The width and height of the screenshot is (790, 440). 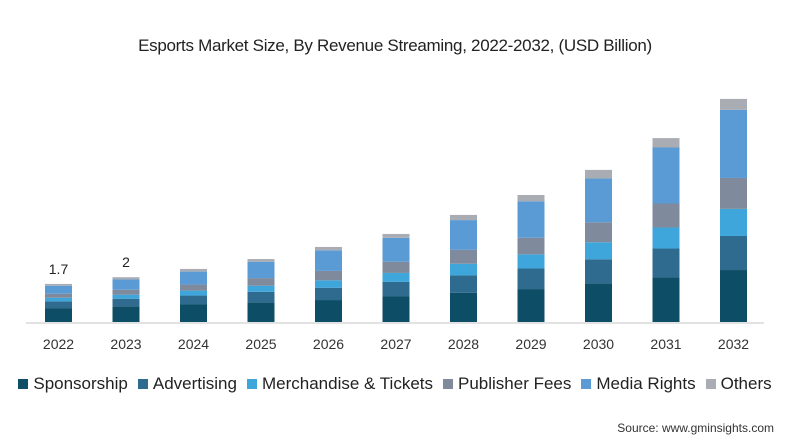 I want to click on bar-segment-media-rights-2026, so click(x=328, y=260).